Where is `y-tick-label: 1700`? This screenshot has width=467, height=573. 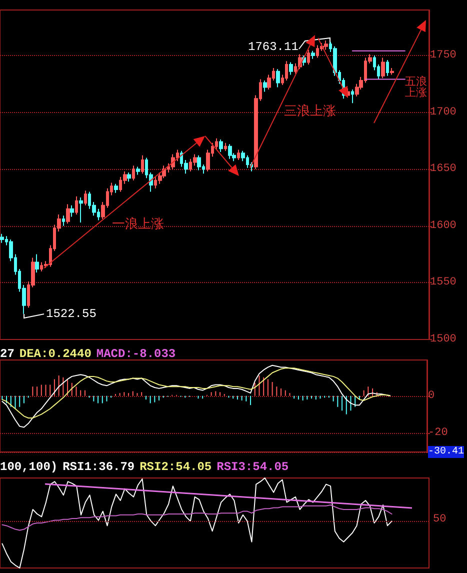
y-tick-label: 1700 is located at coordinates (443, 112).